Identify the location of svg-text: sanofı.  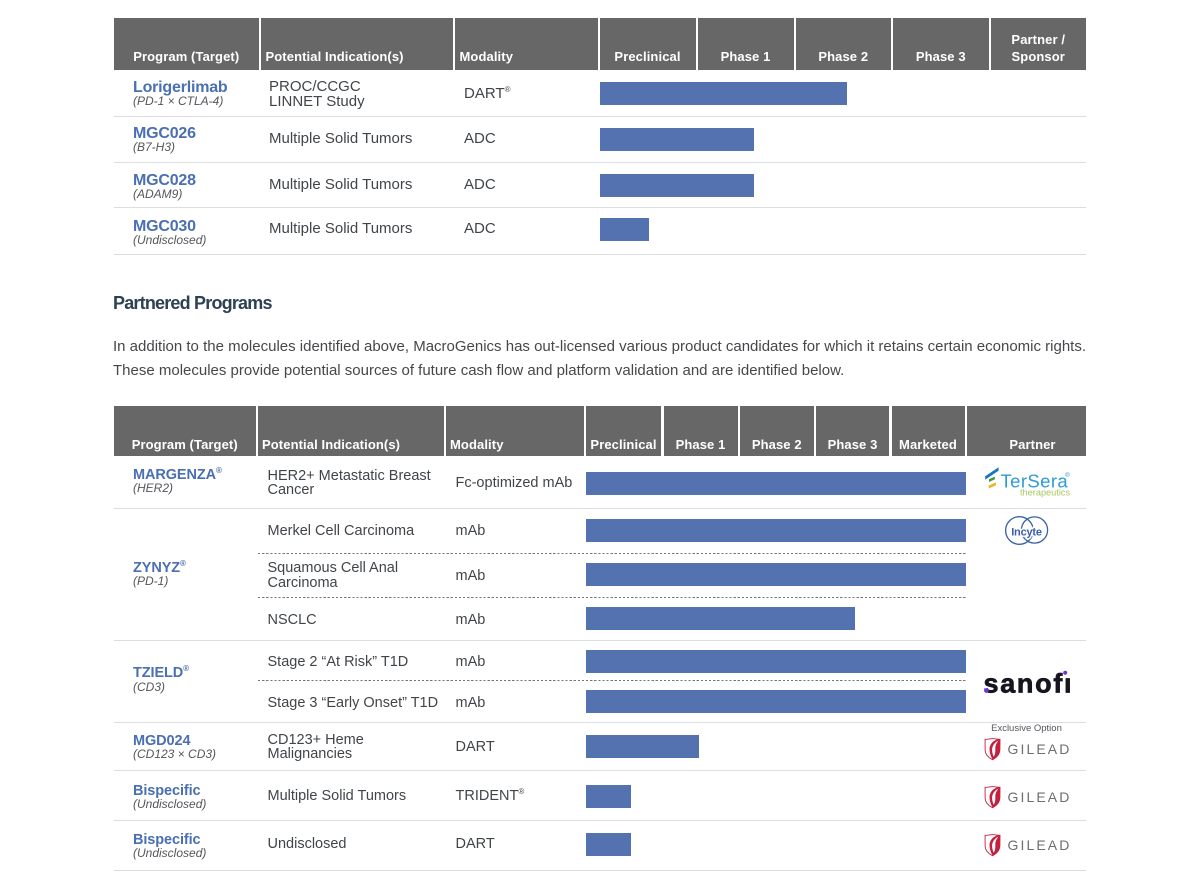
(1029, 683).